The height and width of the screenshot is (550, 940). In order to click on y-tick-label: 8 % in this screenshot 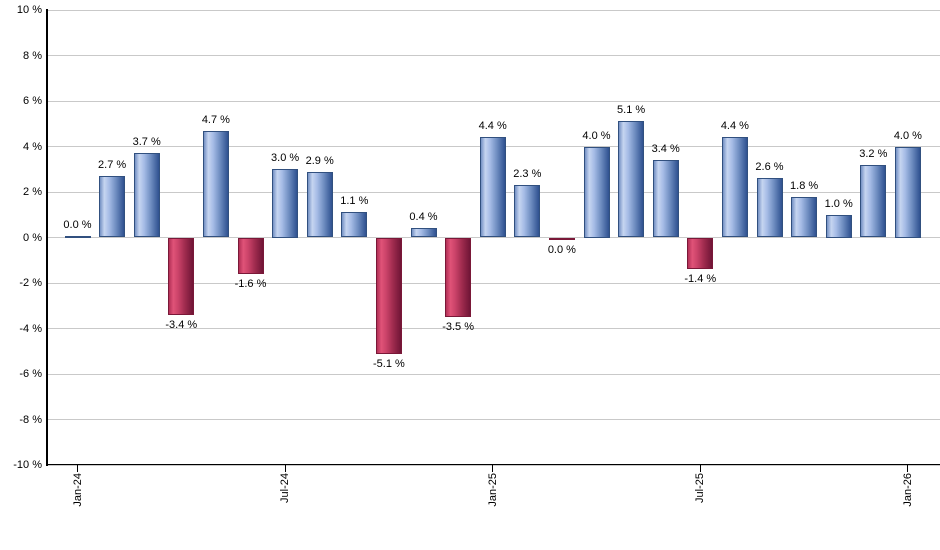, I will do `click(32, 55)`.